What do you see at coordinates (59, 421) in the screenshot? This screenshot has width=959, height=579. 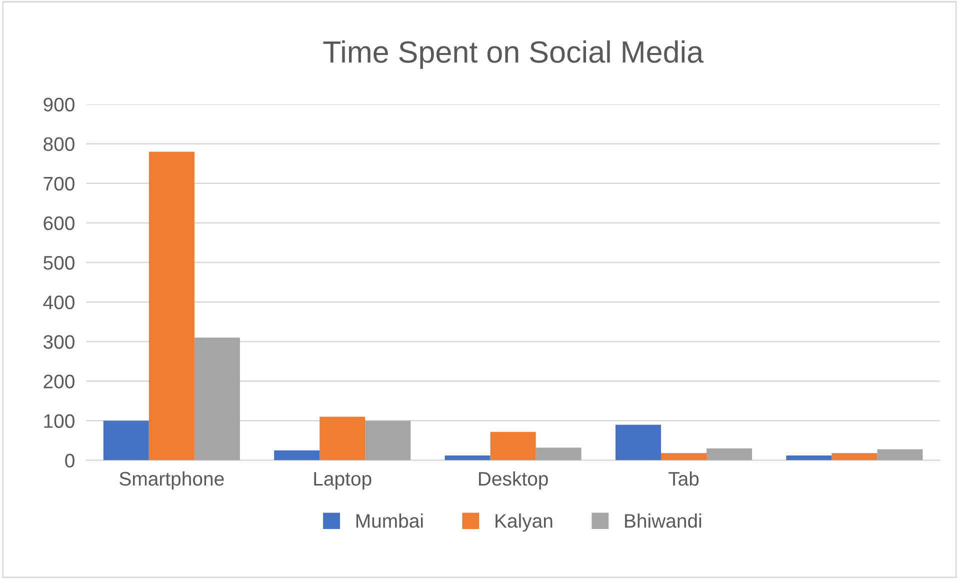 I see `y-tick-label: 100` at bounding box center [59, 421].